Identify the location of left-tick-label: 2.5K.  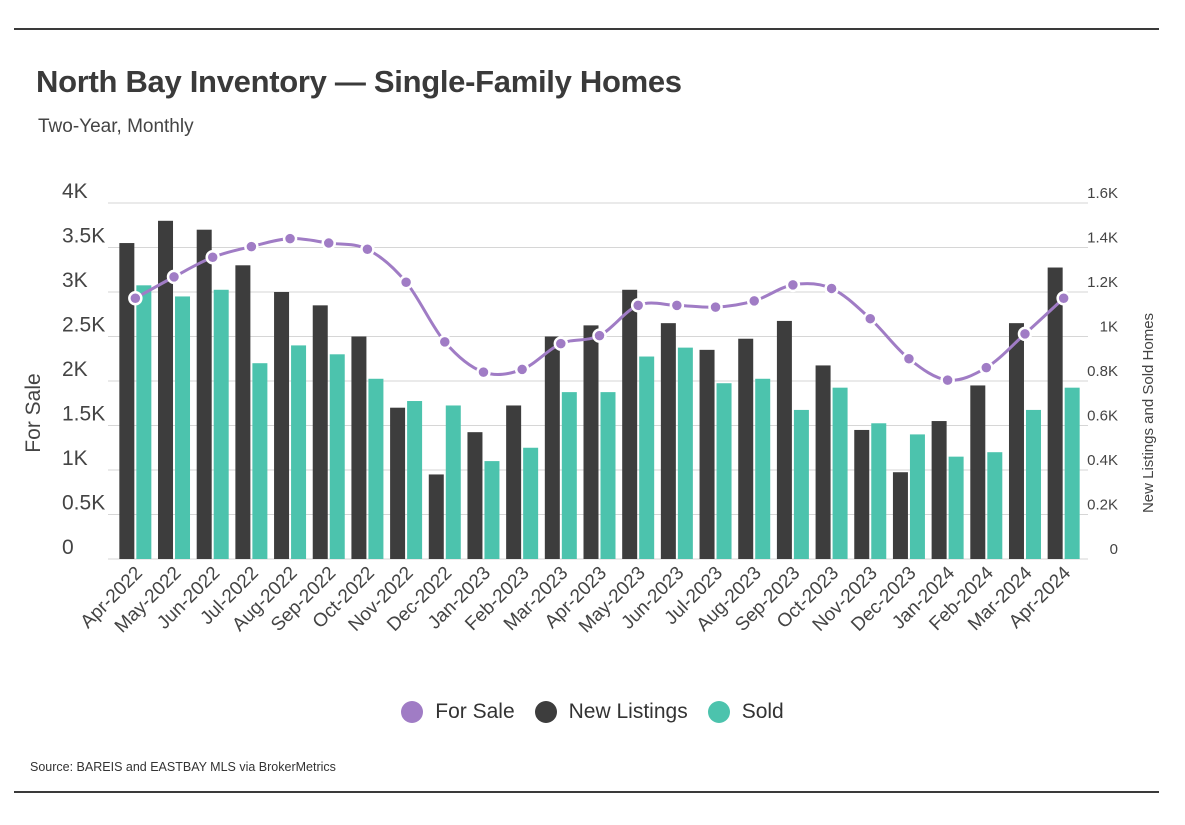
(83, 325).